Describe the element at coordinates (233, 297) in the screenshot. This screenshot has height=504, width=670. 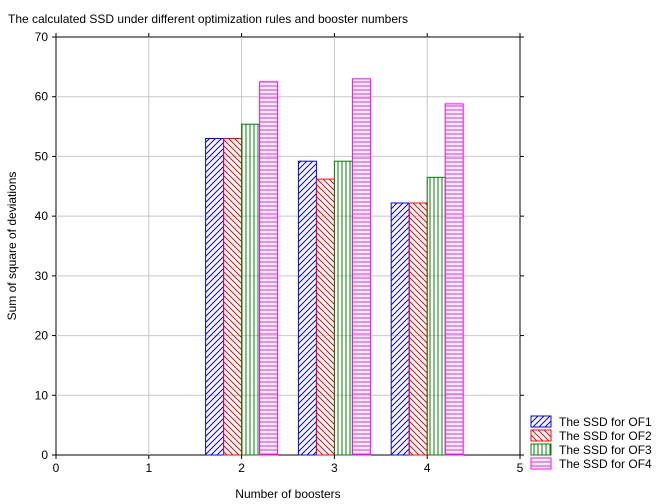
I see `bar-the-ssd-for-of2-x2` at that location.